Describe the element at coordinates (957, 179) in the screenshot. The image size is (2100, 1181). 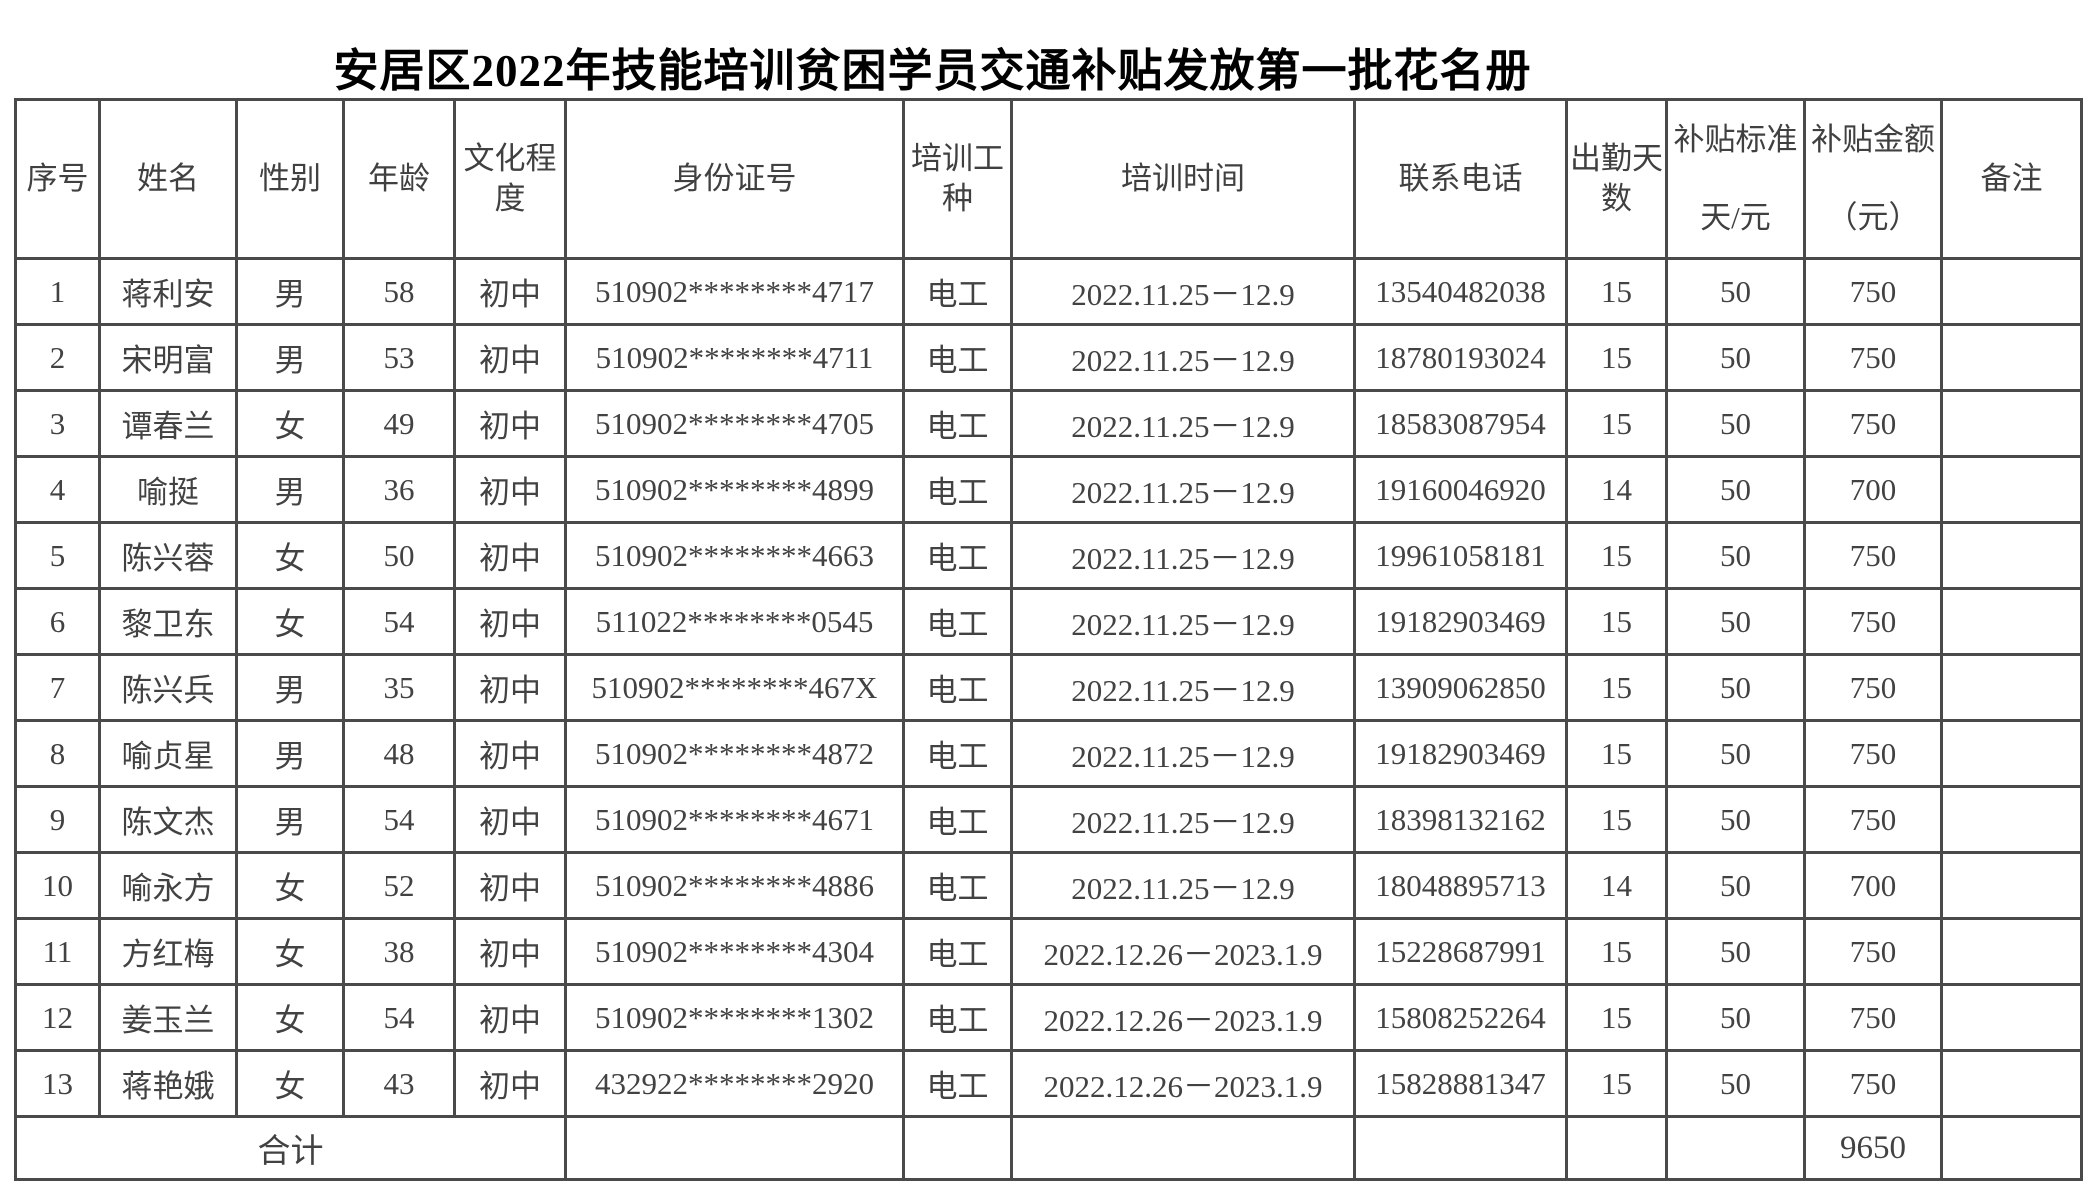
I see `header-cell-training_type: 培训工 种` at that location.